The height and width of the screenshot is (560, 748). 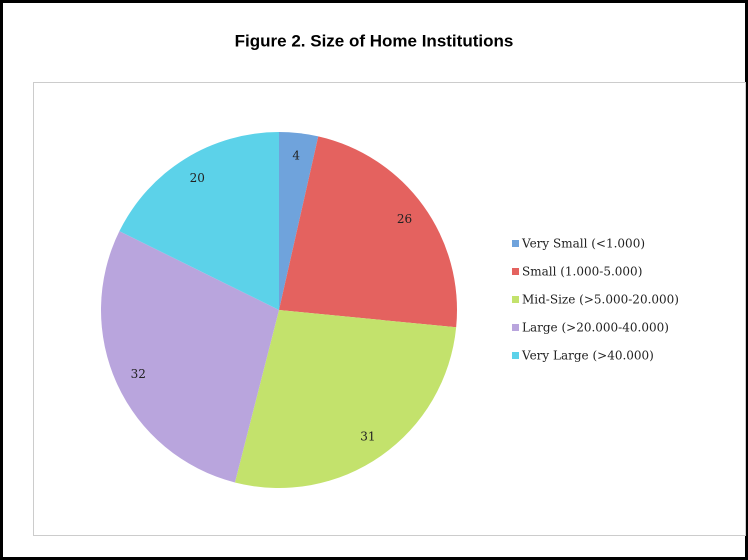 What do you see at coordinates (582, 272) in the screenshot?
I see `legend-label: Small (1.000-5.000)` at bounding box center [582, 272].